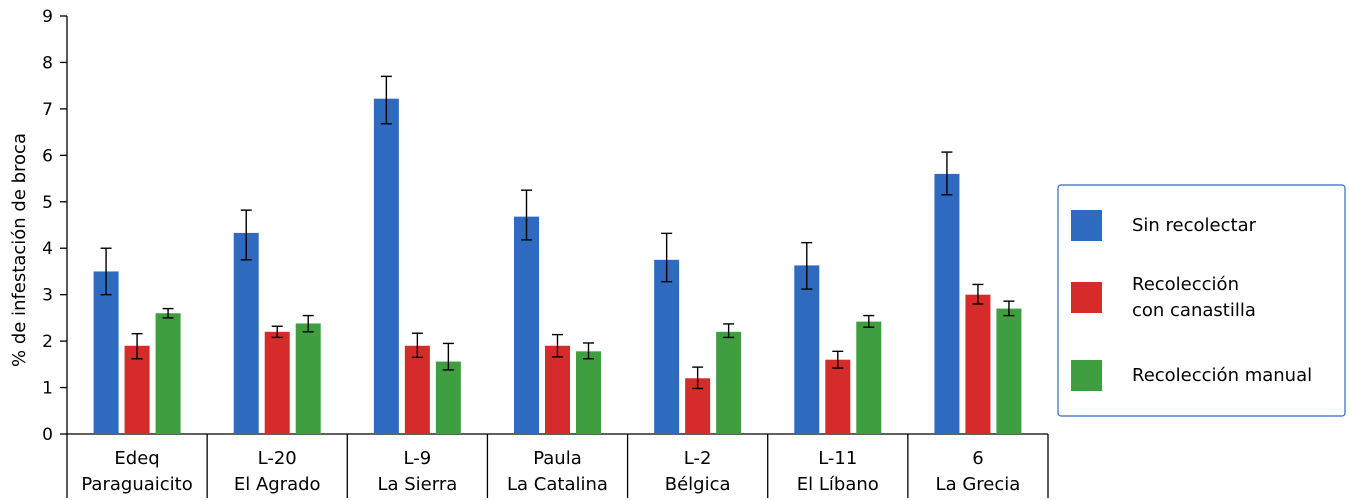  Describe the element at coordinates (698, 484) in the screenshot. I see `category-label: Bélgica` at that location.